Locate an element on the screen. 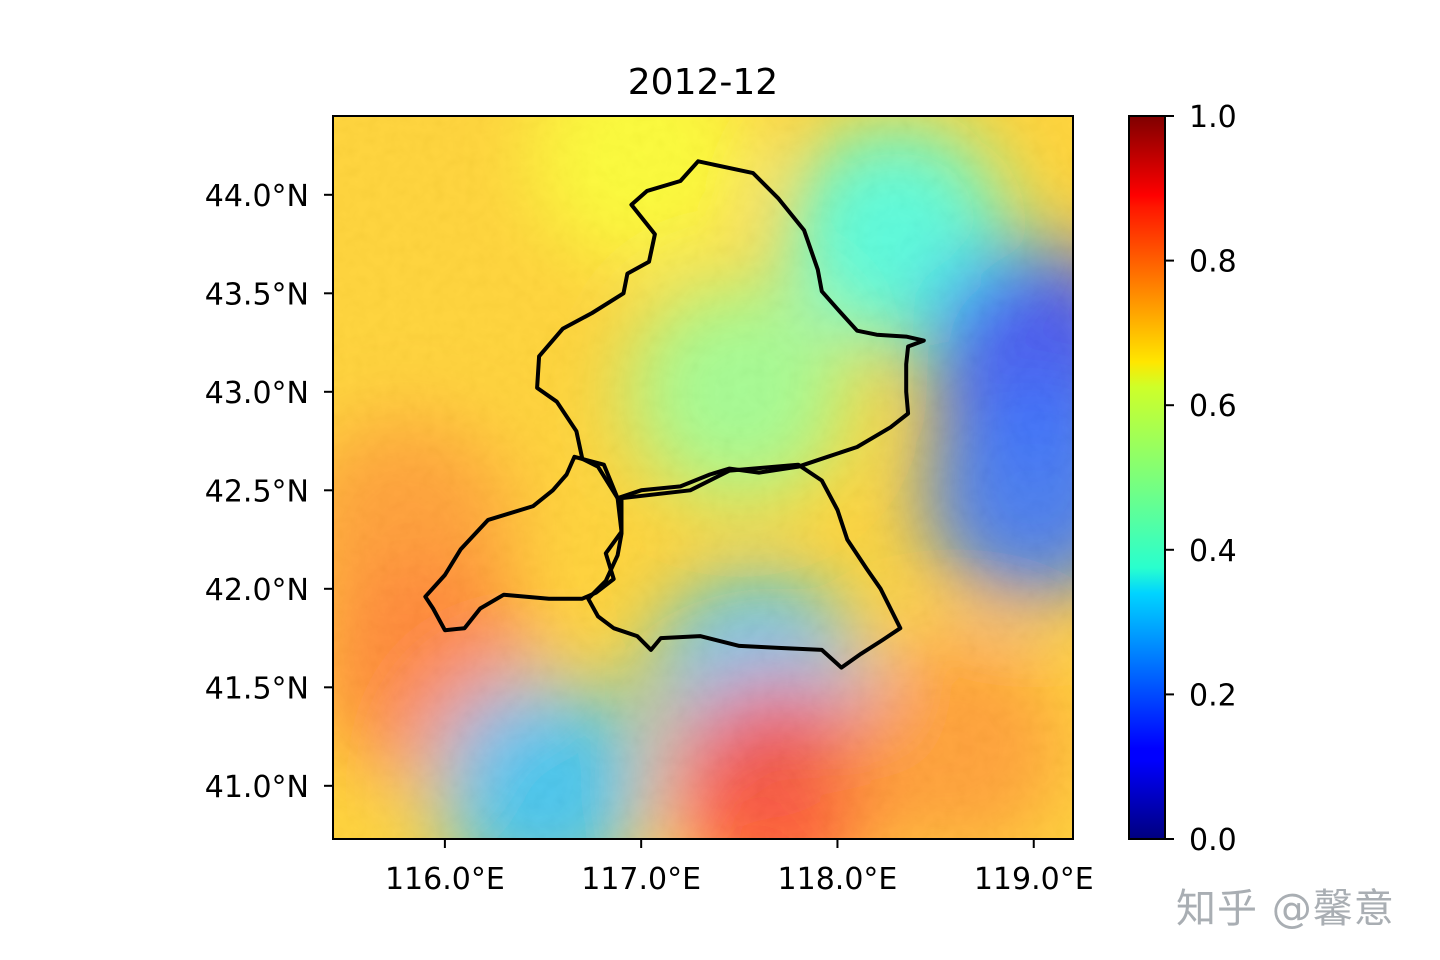 Image resolution: width=1440 pixels, height=960 pixels. colorbar-tick-label-5: 1.0 is located at coordinates (1213, 117).